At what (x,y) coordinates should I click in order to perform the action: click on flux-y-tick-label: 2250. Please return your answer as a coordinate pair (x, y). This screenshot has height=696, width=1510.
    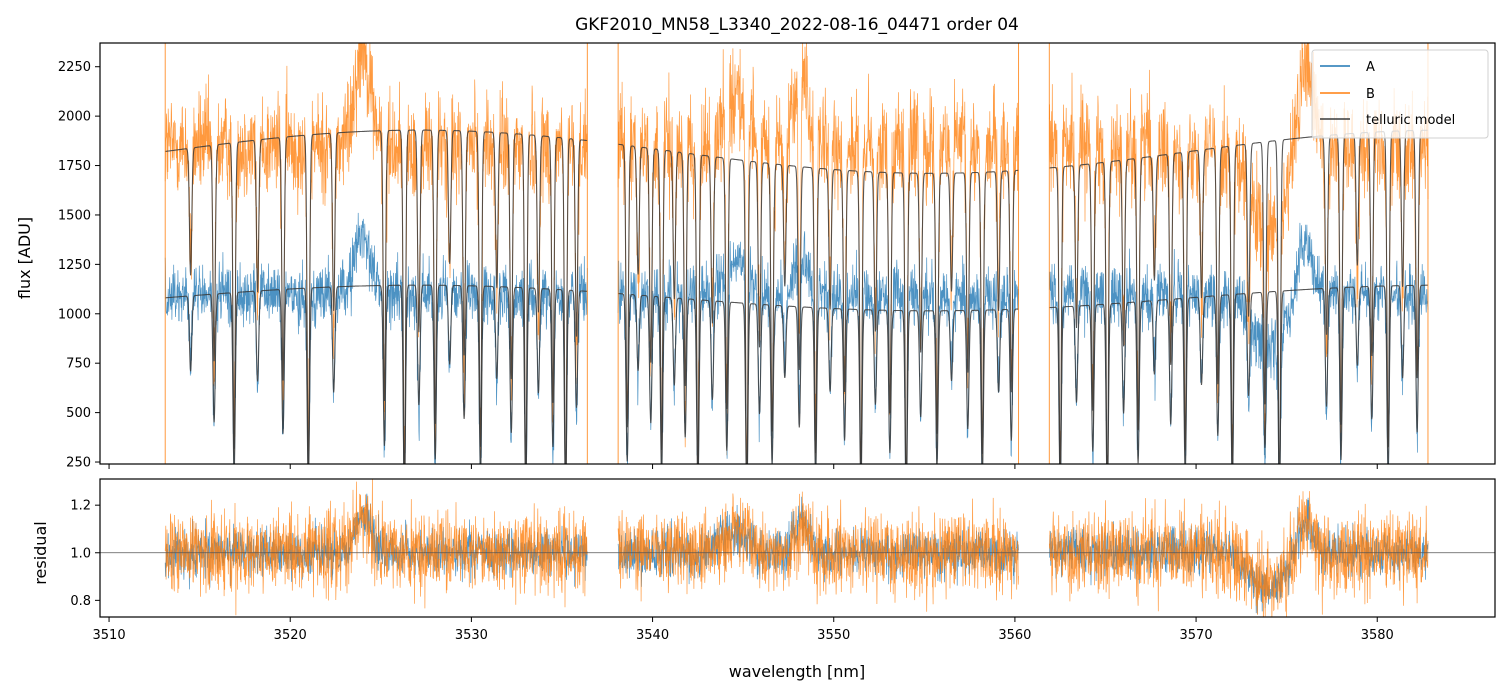
    Looking at the image, I should click on (74, 67).